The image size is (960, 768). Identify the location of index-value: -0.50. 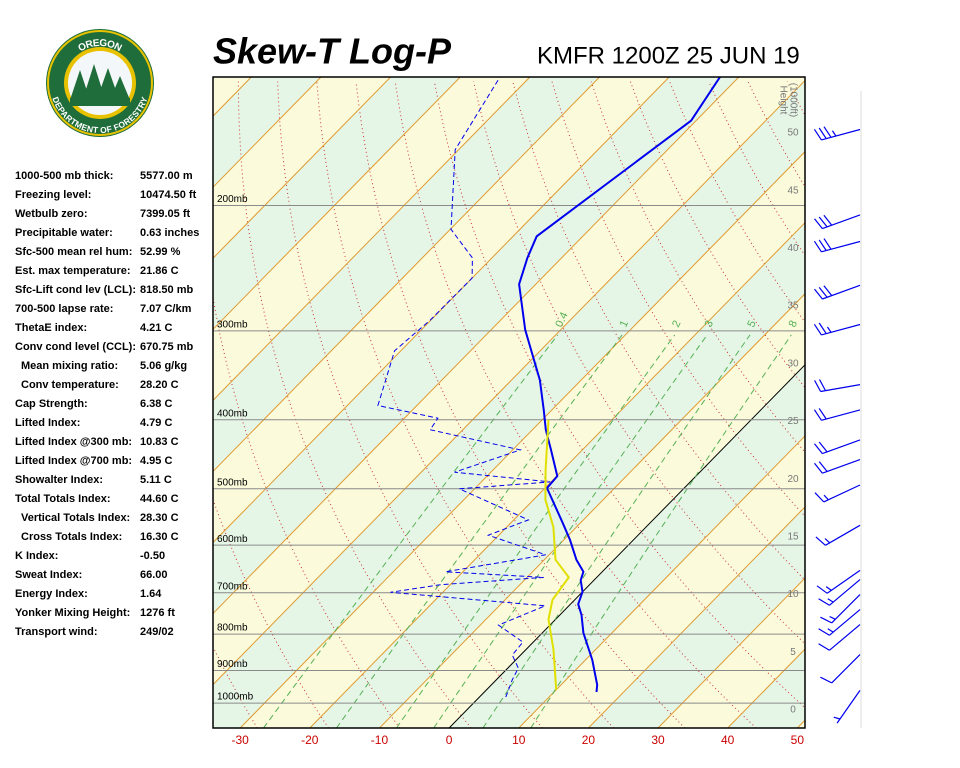
(152, 556).